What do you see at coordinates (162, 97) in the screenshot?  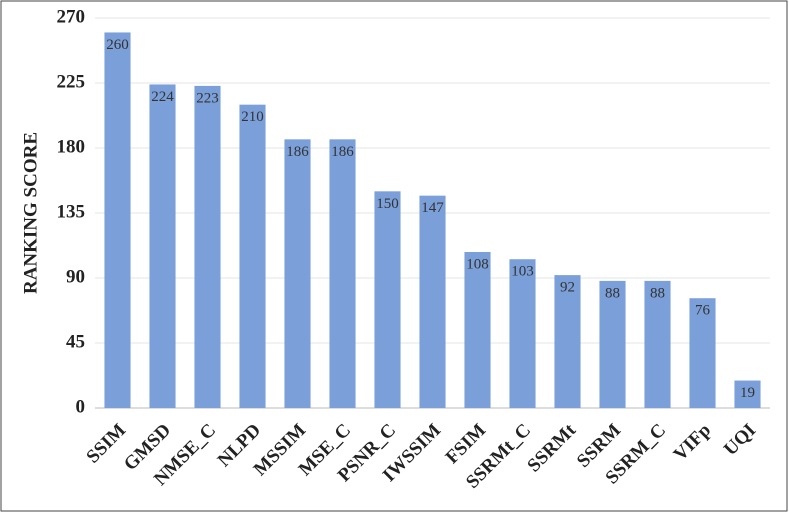 I see `value-label: 224` at bounding box center [162, 97].